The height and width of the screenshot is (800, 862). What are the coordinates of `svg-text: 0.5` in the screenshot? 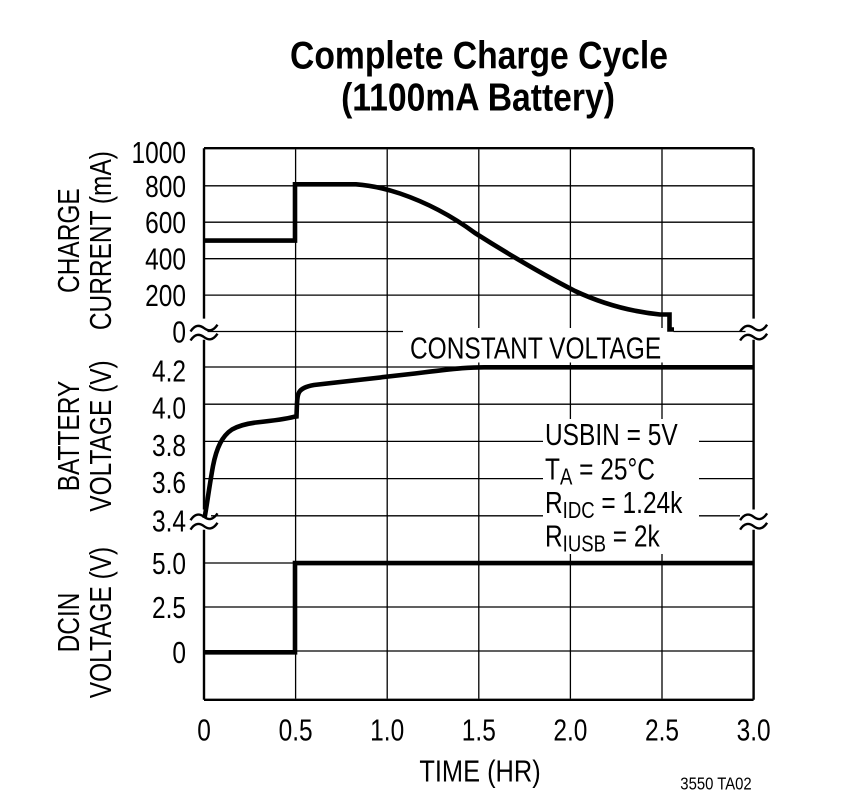 It's located at (296, 730).